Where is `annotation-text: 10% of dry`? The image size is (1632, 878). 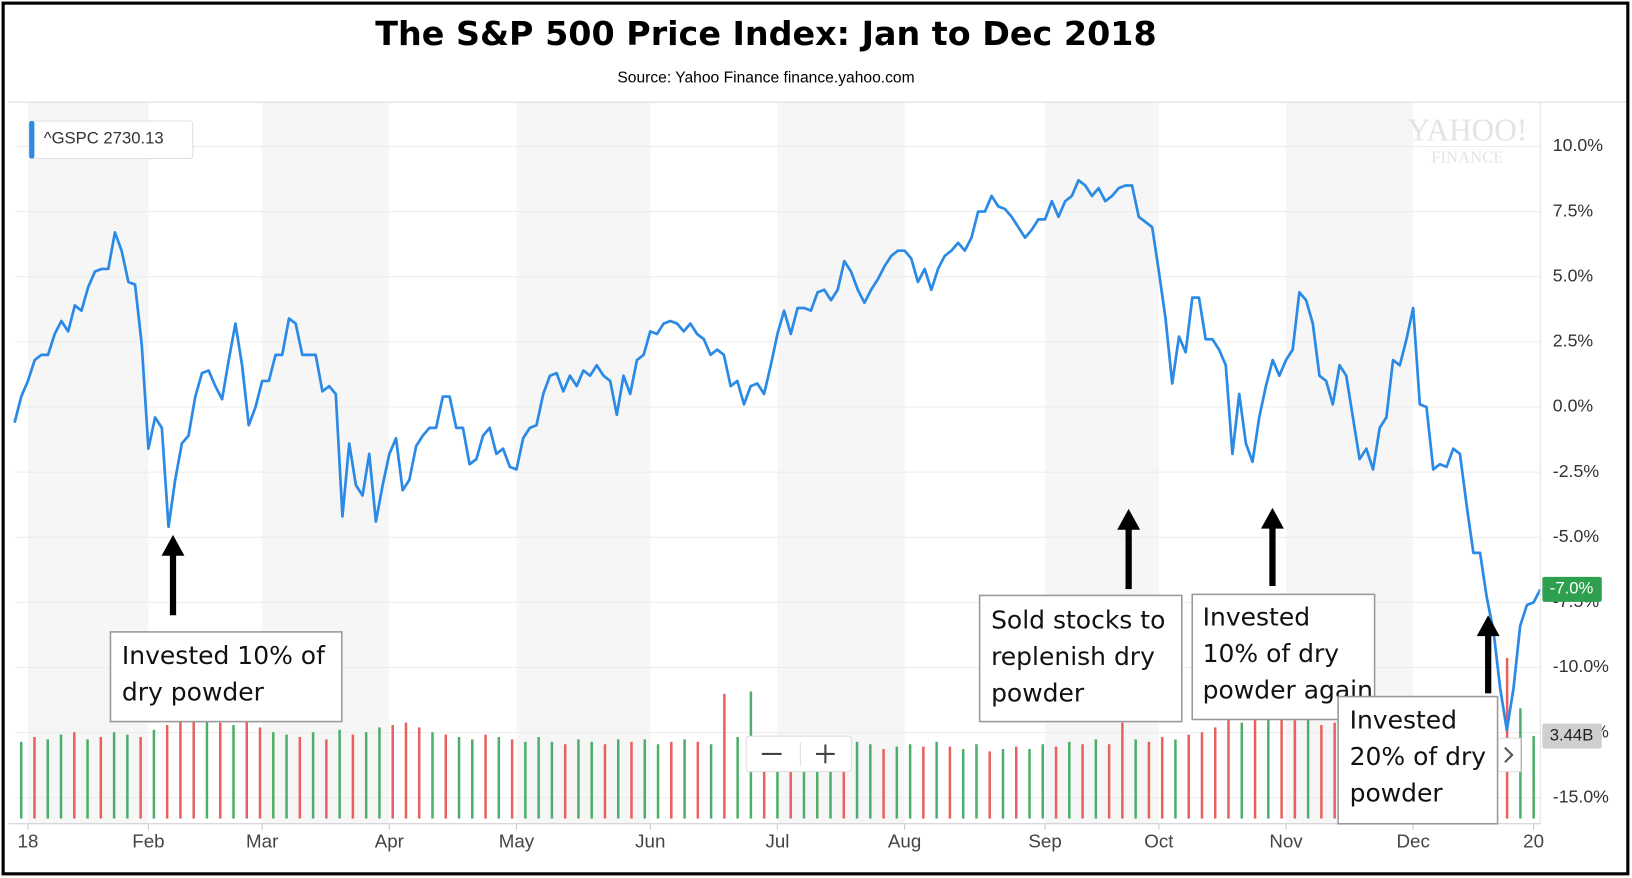
annotation-text: 10% of dry is located at coordinates (1271, 653).